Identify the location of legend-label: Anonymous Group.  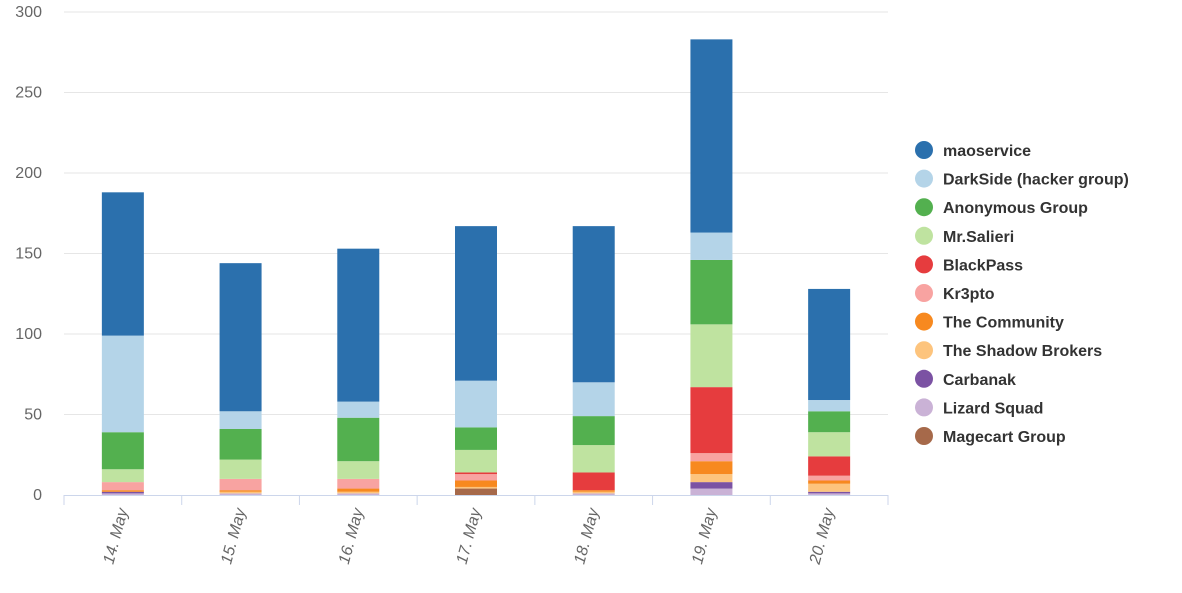
(1015, 208).